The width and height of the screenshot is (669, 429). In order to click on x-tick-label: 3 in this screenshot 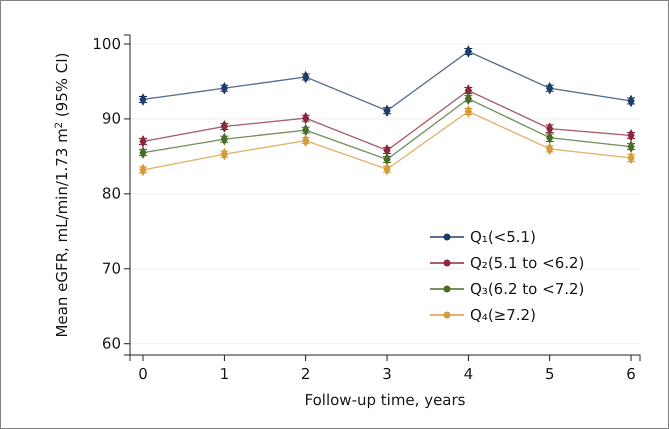, I will do `click(387, 374)`.